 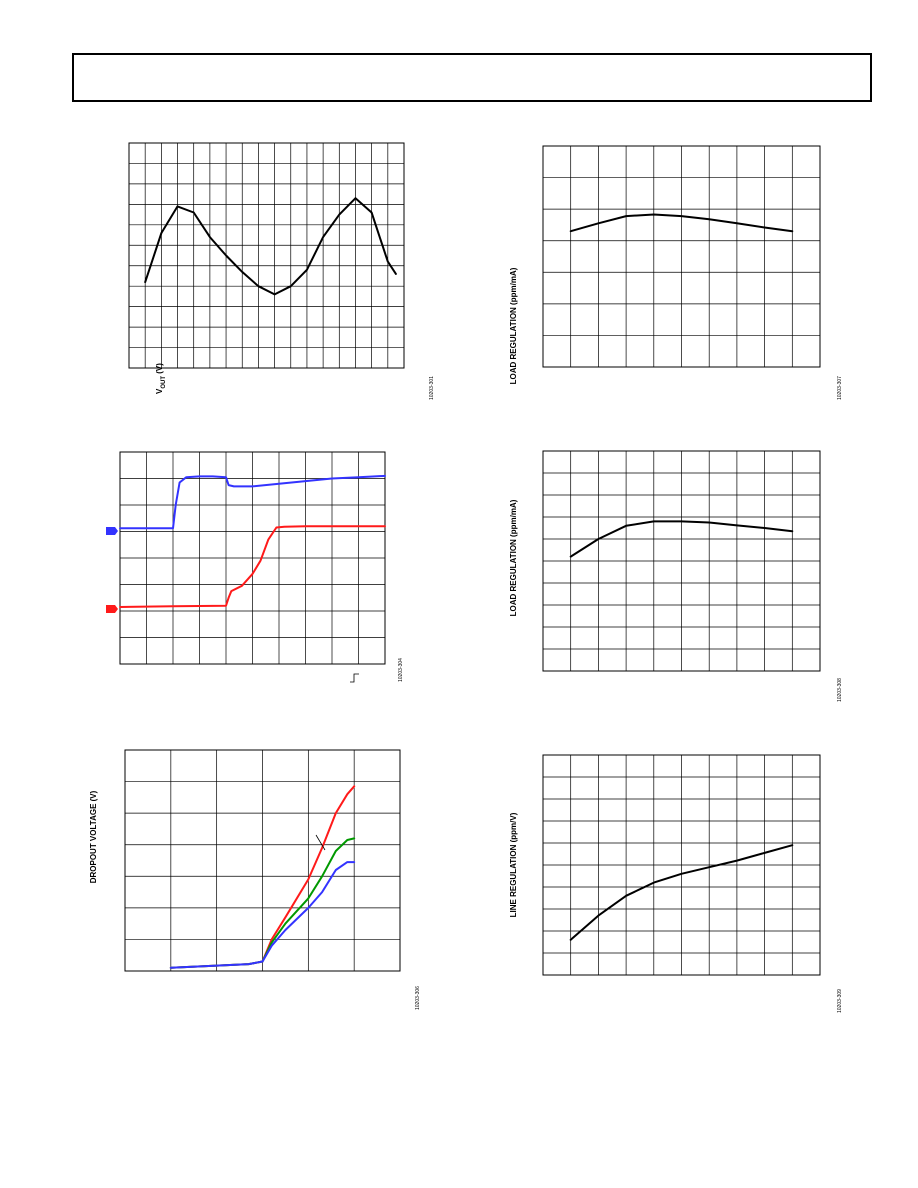 What do you see at coordinates (401, 670) in the screenshot?
I see `figure-id: 10203-304` at bounding box center [401, 670].